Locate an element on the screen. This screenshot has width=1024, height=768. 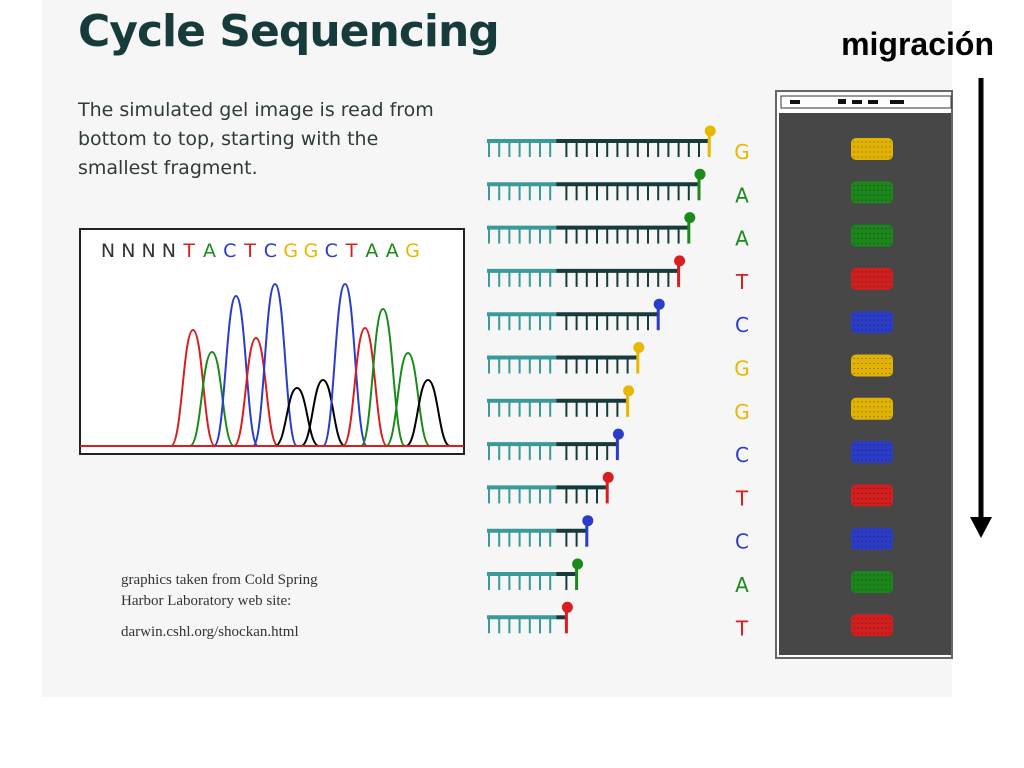
slide-title: Cycle Sequencing is located at coordinates (289, 31).